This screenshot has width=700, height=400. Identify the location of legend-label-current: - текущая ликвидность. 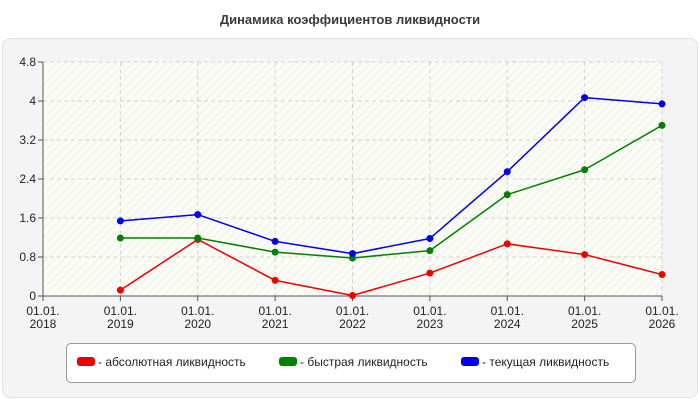
(546, 362).